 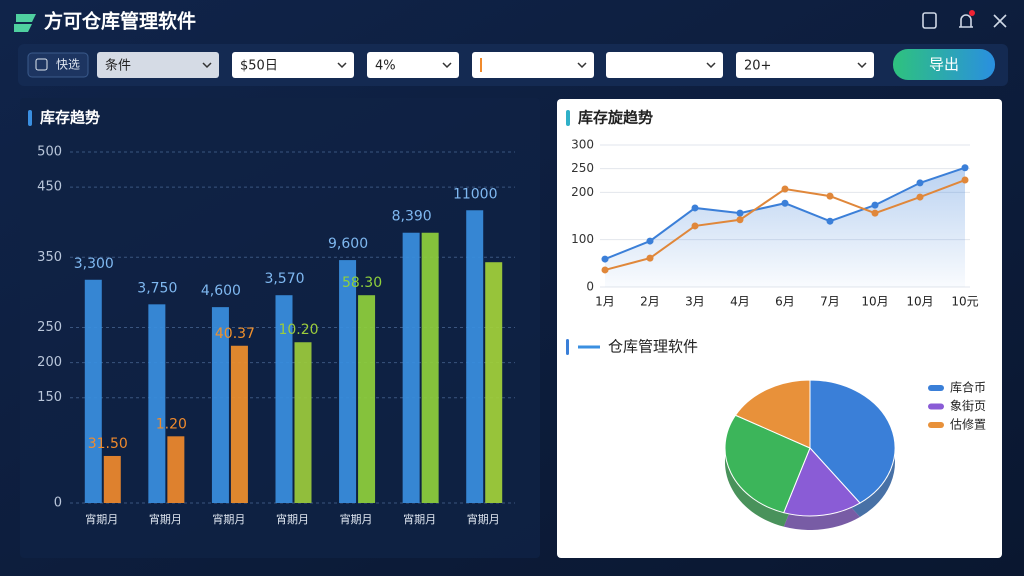 I want to click on app-title: 方可仓库管理软件, so click(x=120, y=21).